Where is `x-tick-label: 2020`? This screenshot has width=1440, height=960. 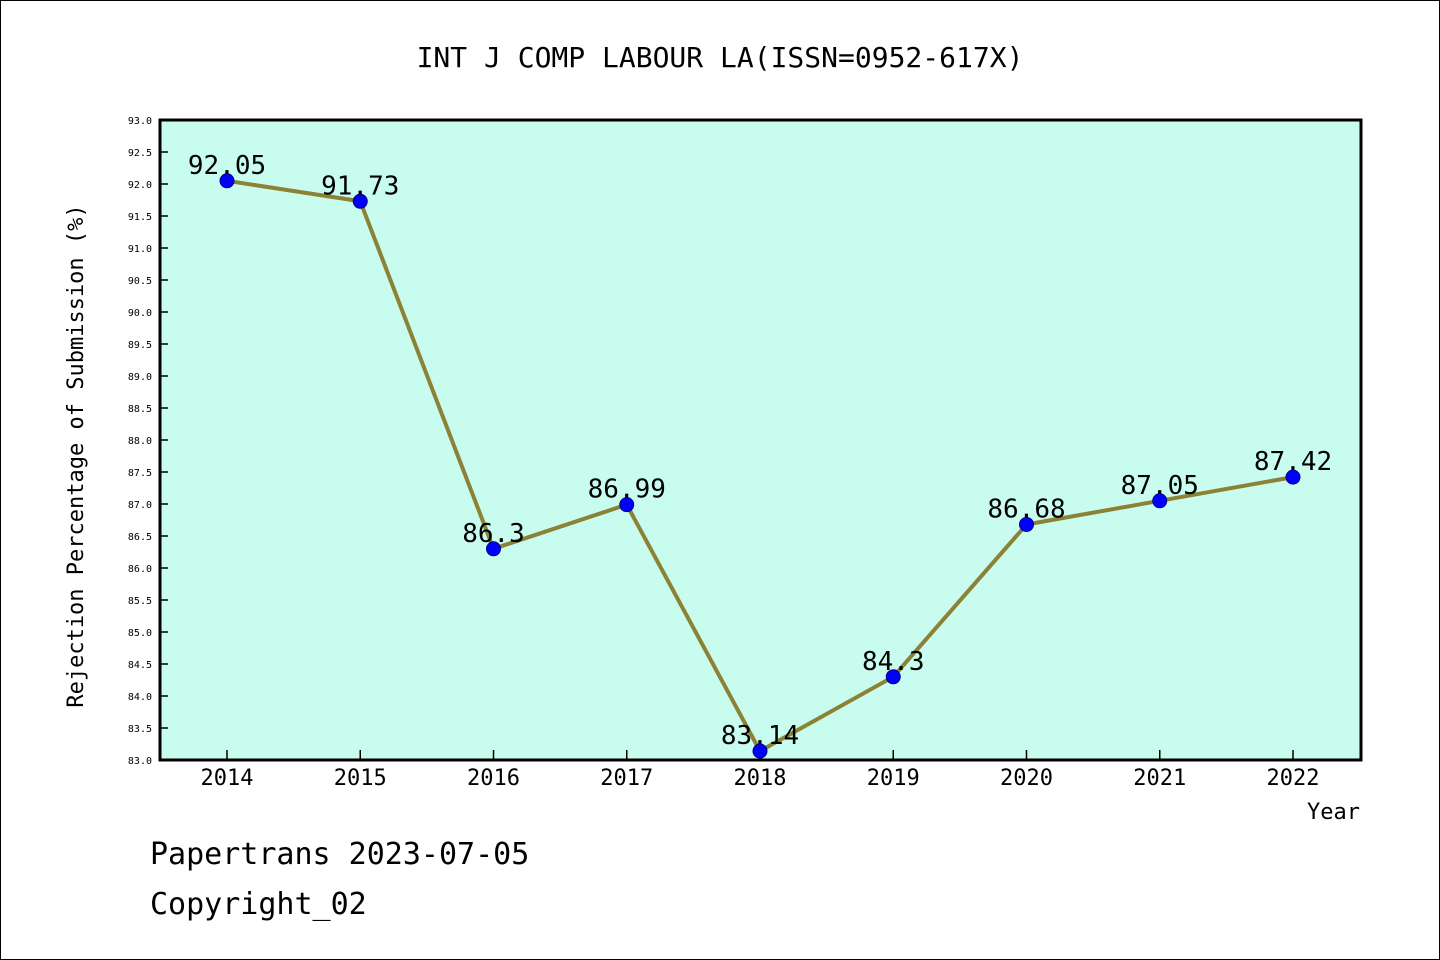
x-tick-label: 2020 is located at coordinates (1026, 778).